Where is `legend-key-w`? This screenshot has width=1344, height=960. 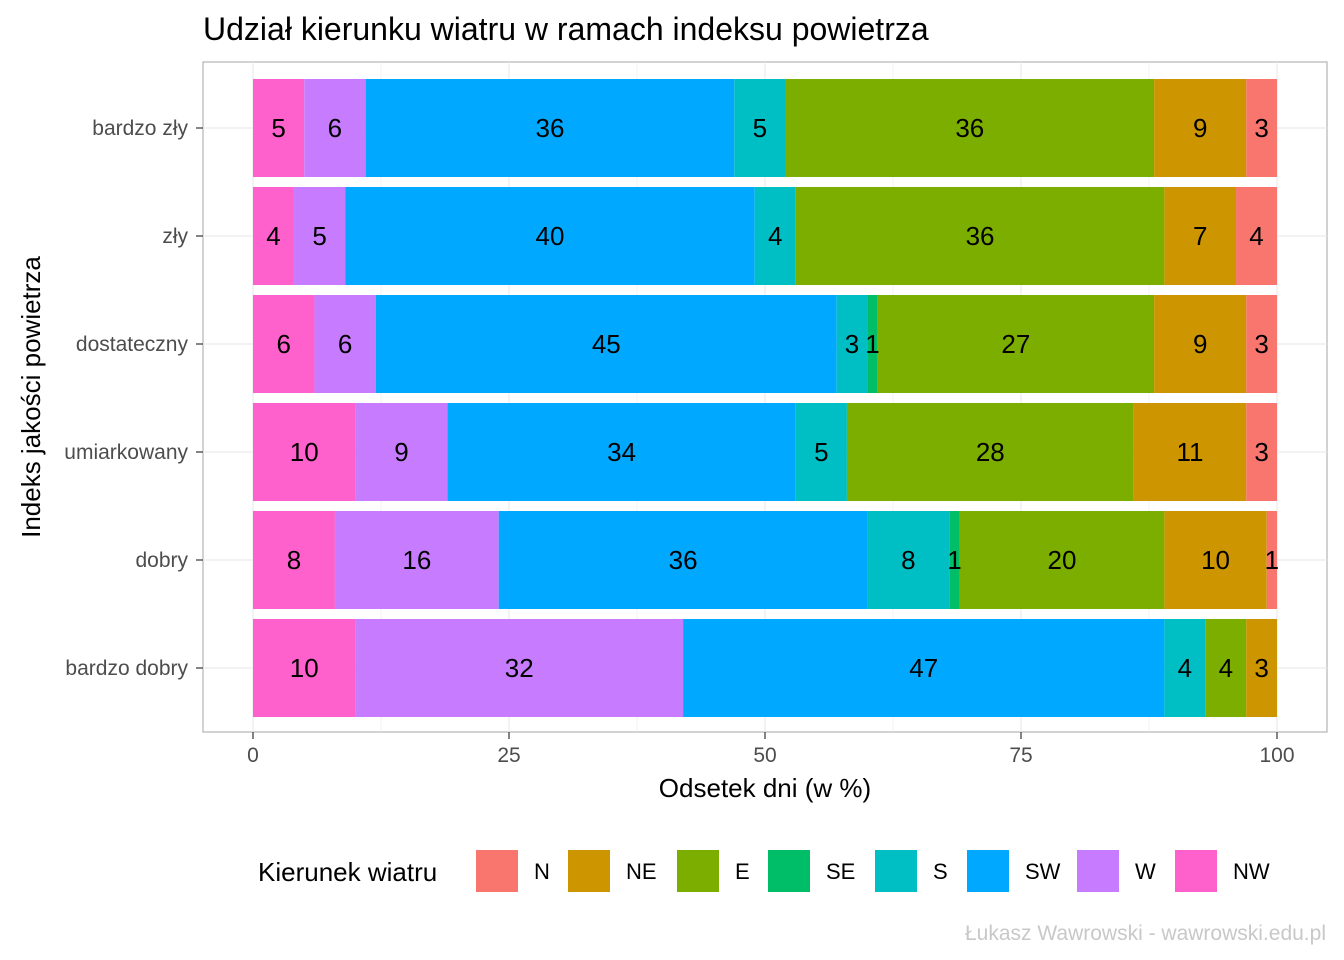 legend-key-w is located at coordinates (1098, 871).